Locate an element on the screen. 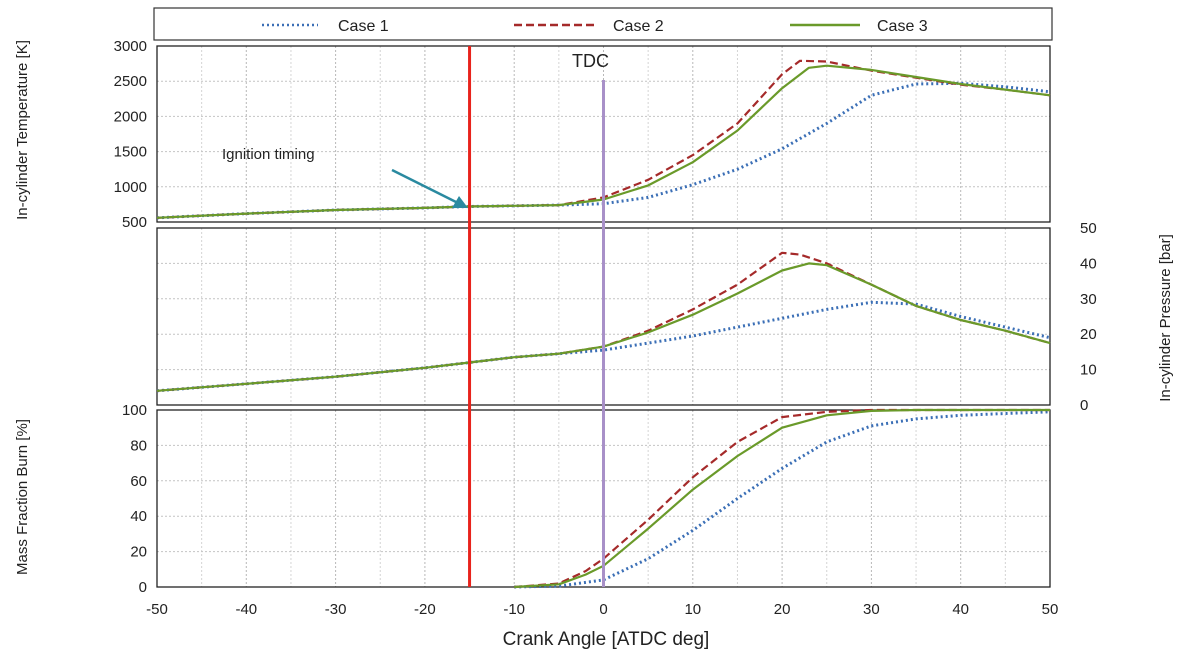 Image resolution: width=1188 pixels, height=652 pixels. mass-fraction-axis-title: Mass Fraction Burn [%] is located at coordinates (22, 497).